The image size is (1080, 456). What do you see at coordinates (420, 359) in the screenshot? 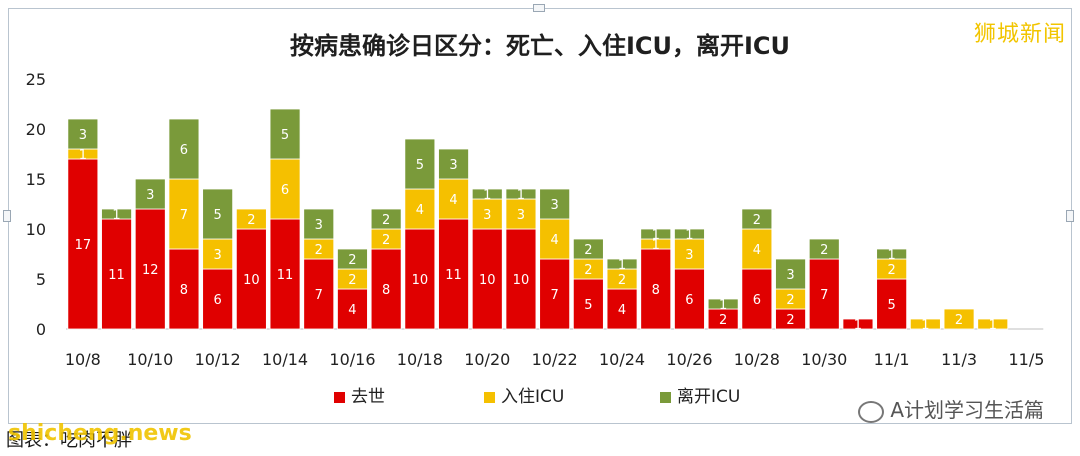
I see `x-tick-label: 10/18` at bounding box center [420, 359].